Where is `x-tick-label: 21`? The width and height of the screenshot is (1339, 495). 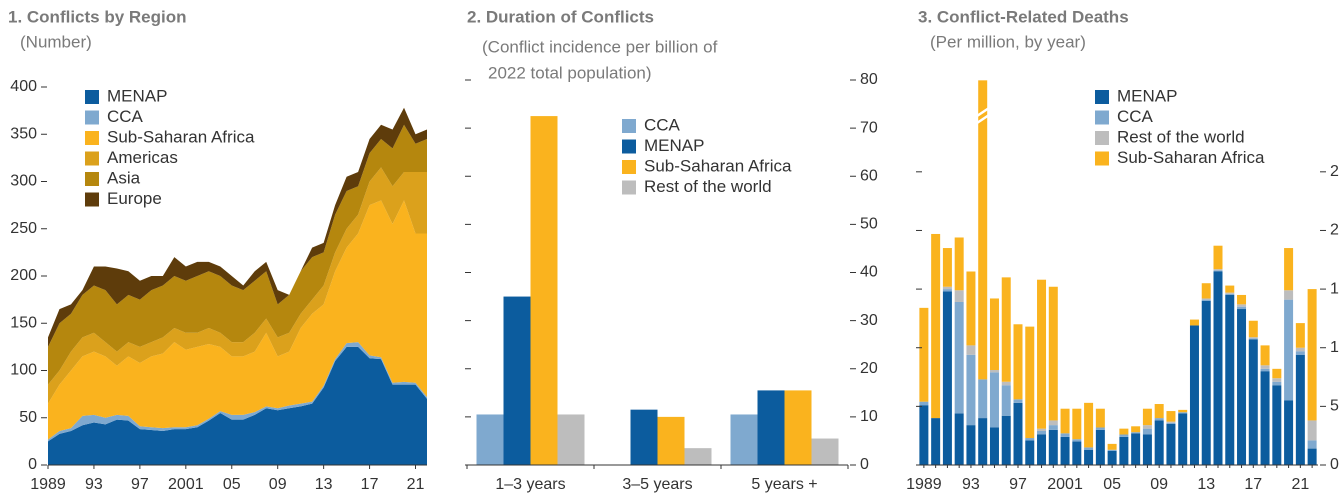
x-tick-label: 21 is located at coordinates (1300, 484).